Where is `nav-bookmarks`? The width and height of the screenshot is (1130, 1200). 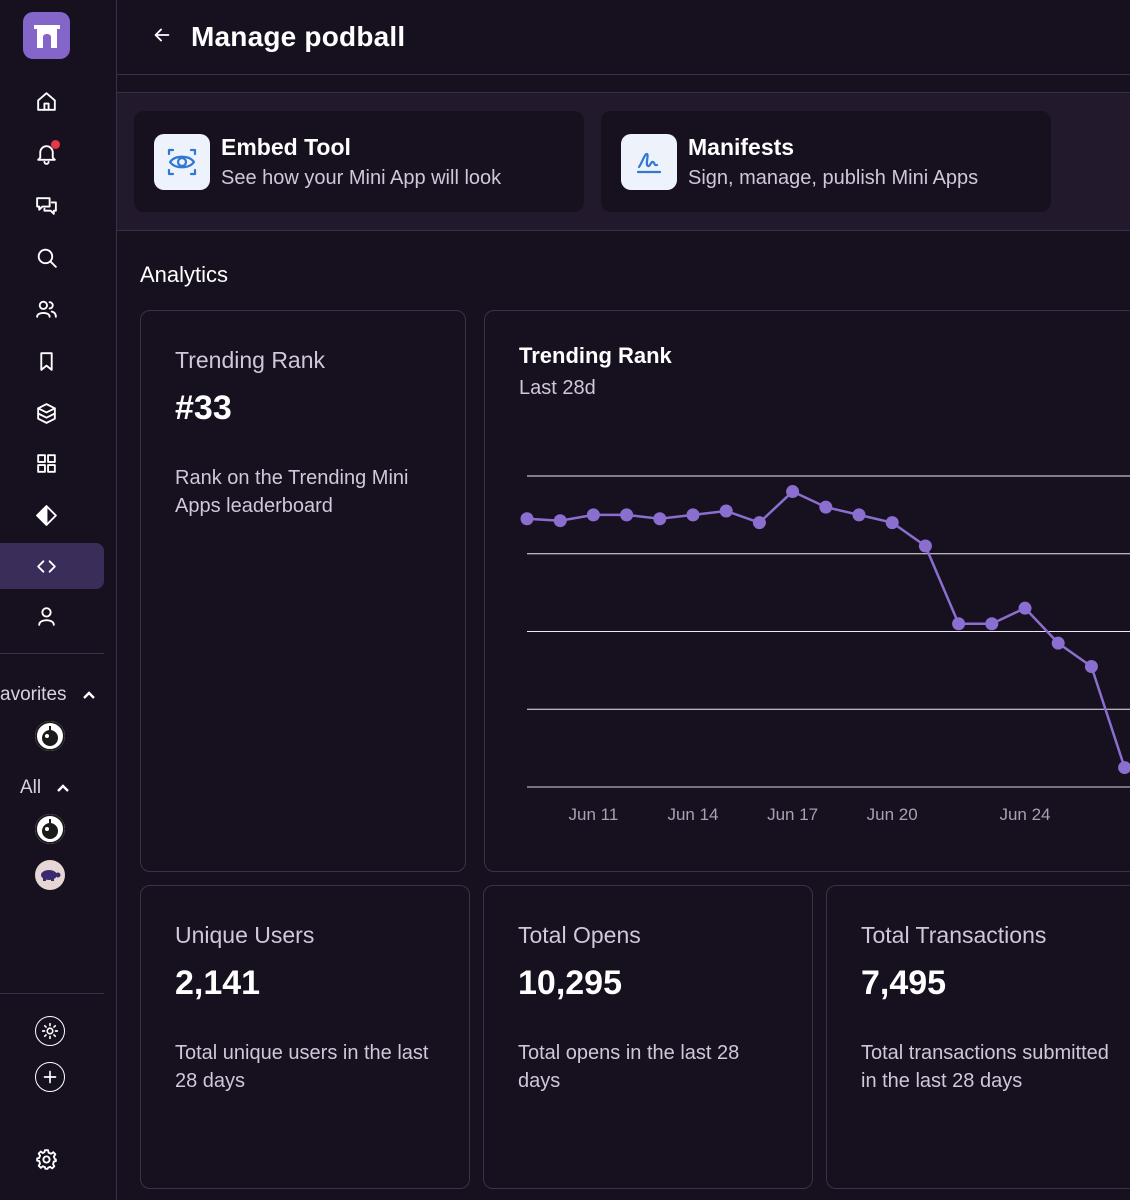
nav-bookmarks is located at coordinates (52, 361).